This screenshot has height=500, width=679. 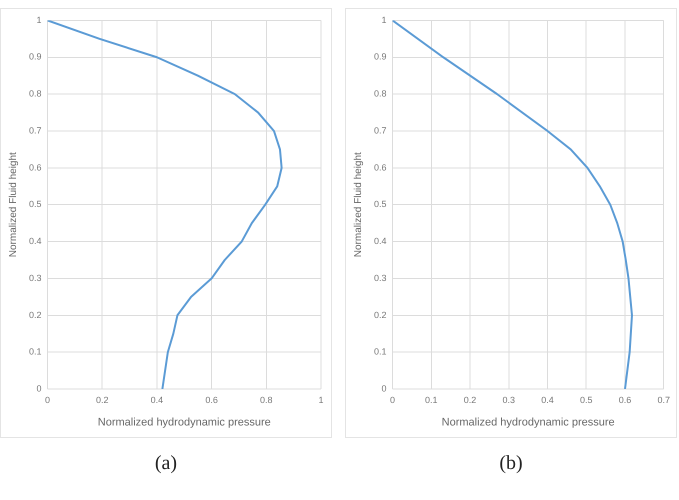 I want to click on x-tick-label: 0.1, so click(x=431, y=399).